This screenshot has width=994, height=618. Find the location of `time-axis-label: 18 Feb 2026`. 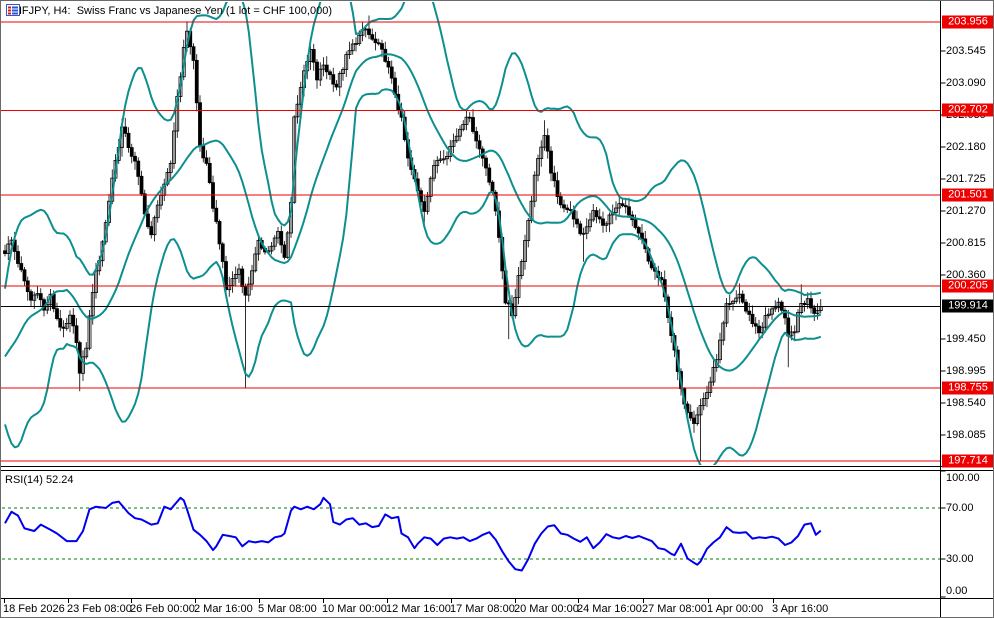

time-axis-label: 18 Feb 2026 is located at coordinates (34, 609).